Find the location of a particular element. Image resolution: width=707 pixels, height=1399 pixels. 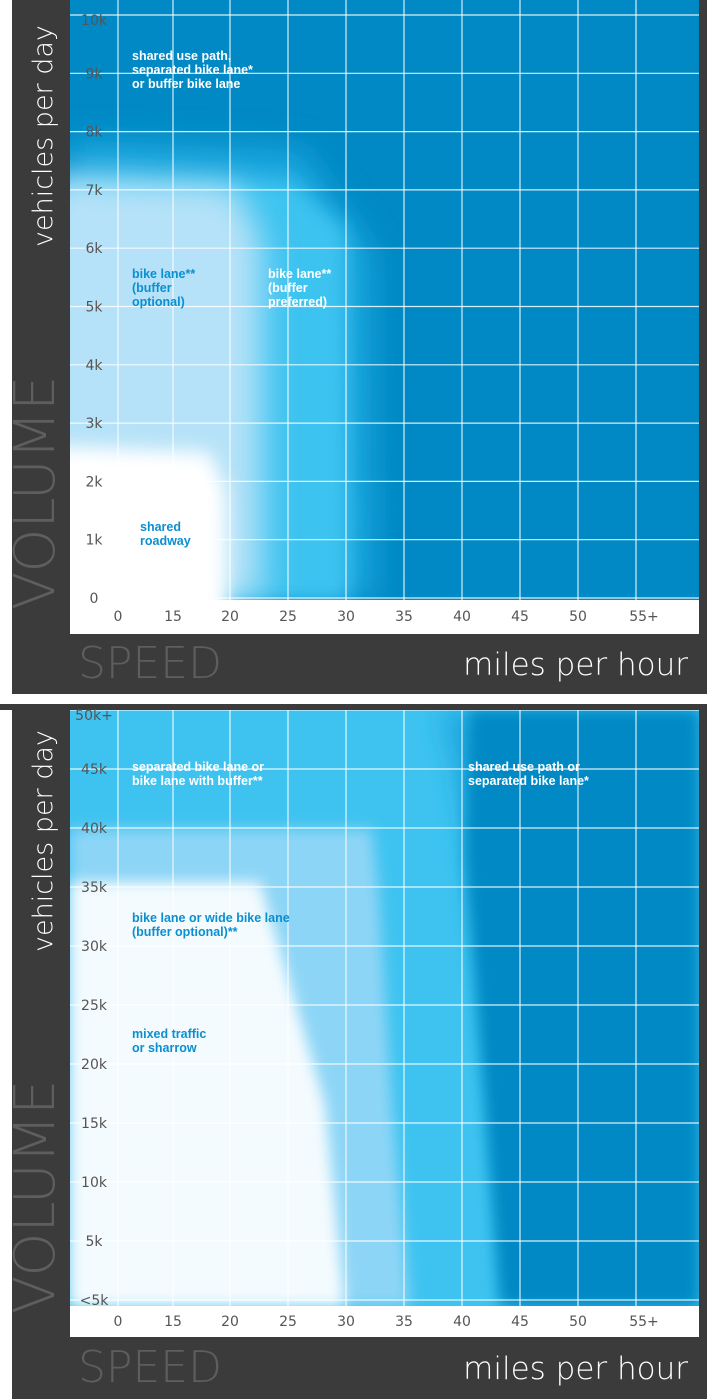

zone-label: mixed traffic or sharrow is located at coordinates (169, 1041).